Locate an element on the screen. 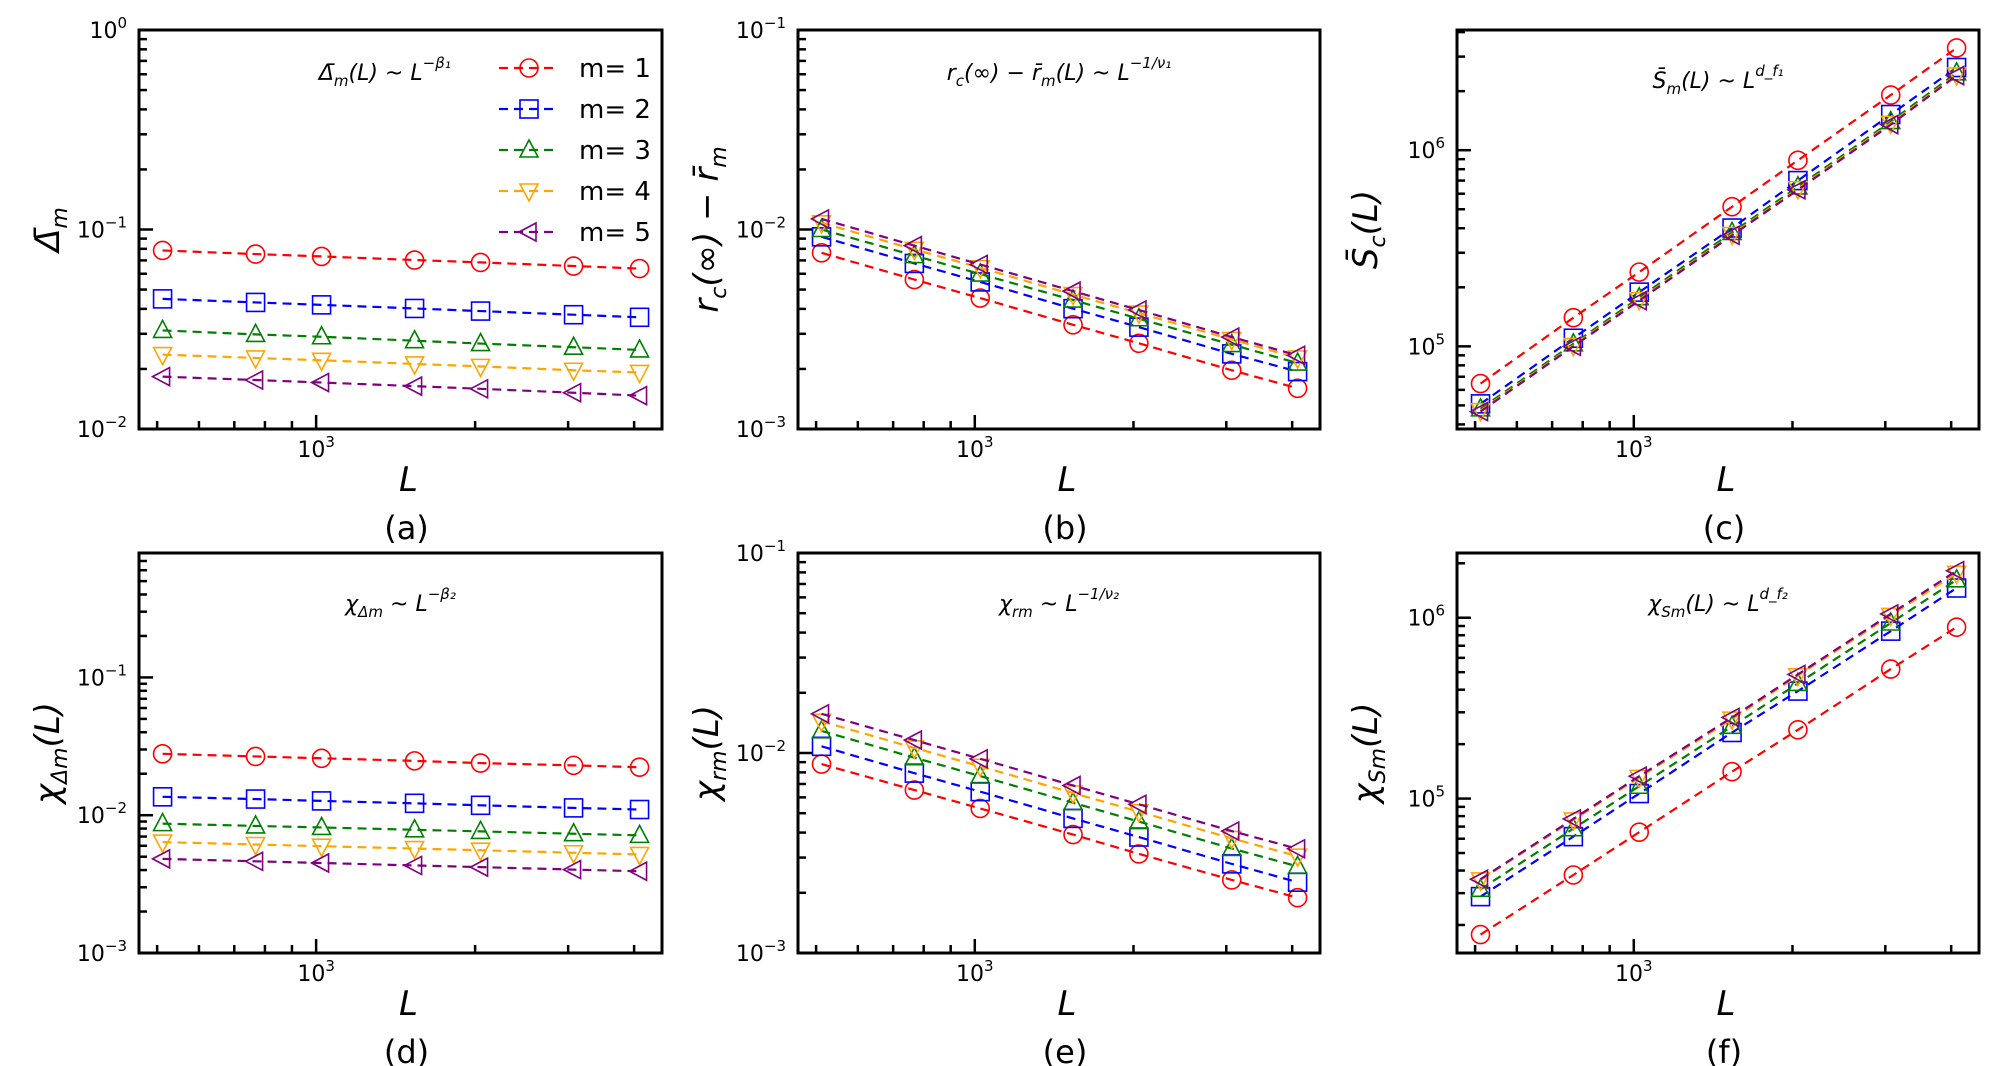  series-m2 is located at coordinates (1718, 742).